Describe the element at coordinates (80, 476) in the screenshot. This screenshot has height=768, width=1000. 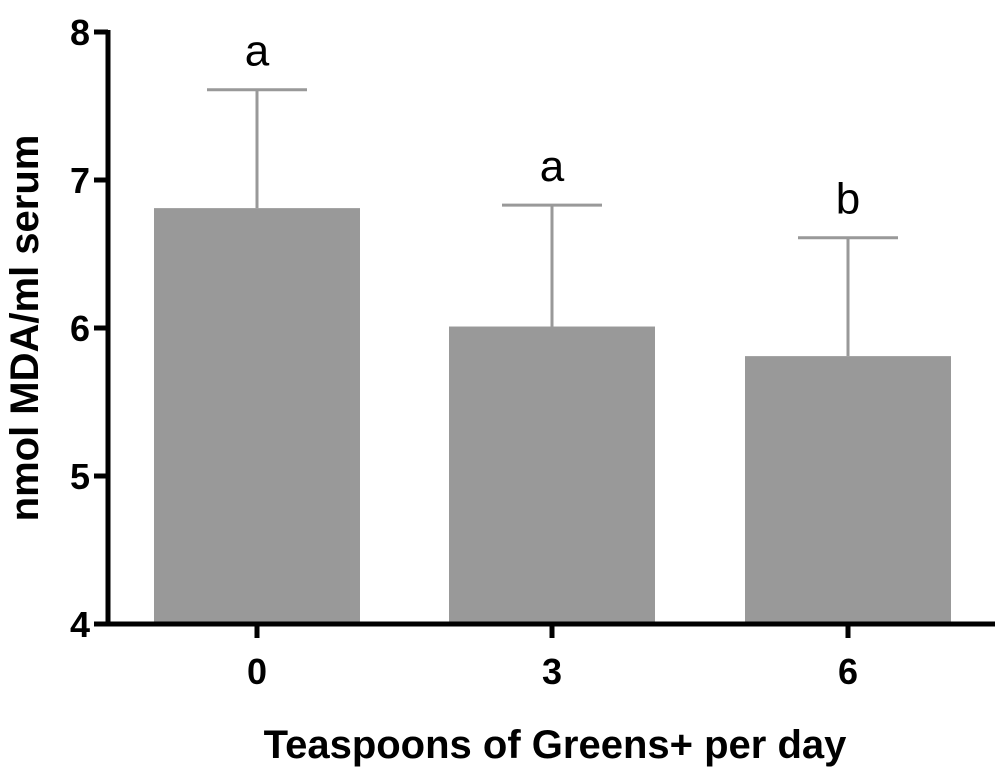
I see `y-tick-label-5: 5` at that location.